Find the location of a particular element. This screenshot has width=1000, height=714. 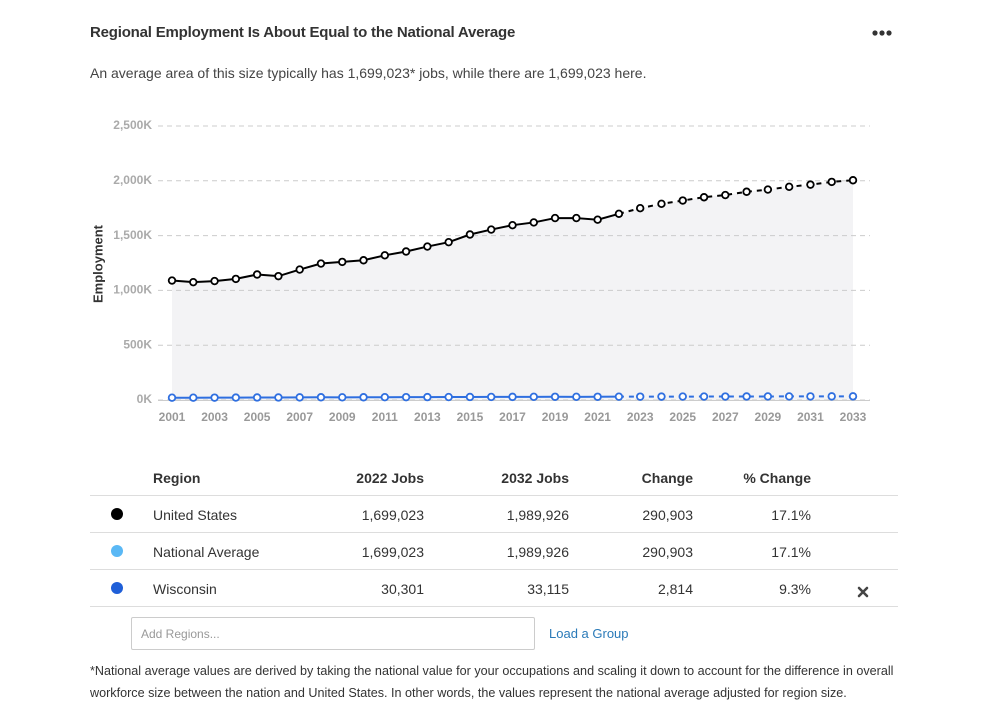

region-name: Wisconsin is located at coordinates (185, 589).